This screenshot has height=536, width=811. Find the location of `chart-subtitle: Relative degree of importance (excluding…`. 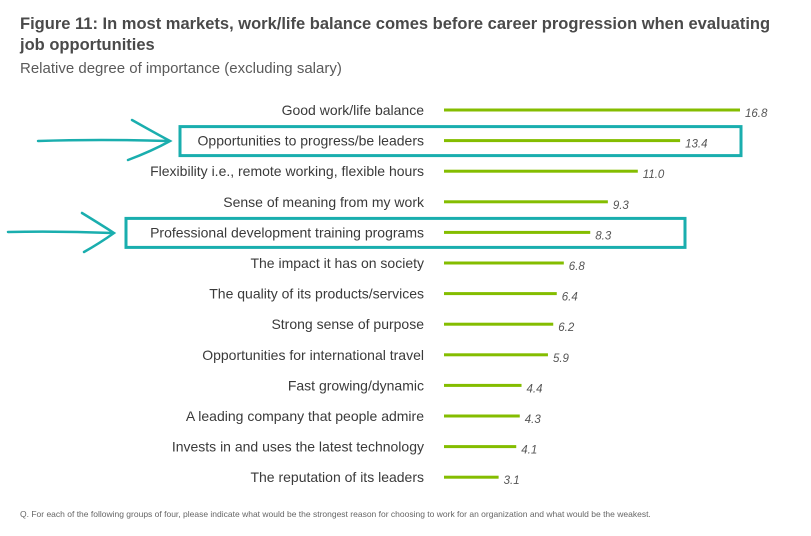

chart-subtitle: Relative degree of importance (excluding… is located at coordinates (181, 68).